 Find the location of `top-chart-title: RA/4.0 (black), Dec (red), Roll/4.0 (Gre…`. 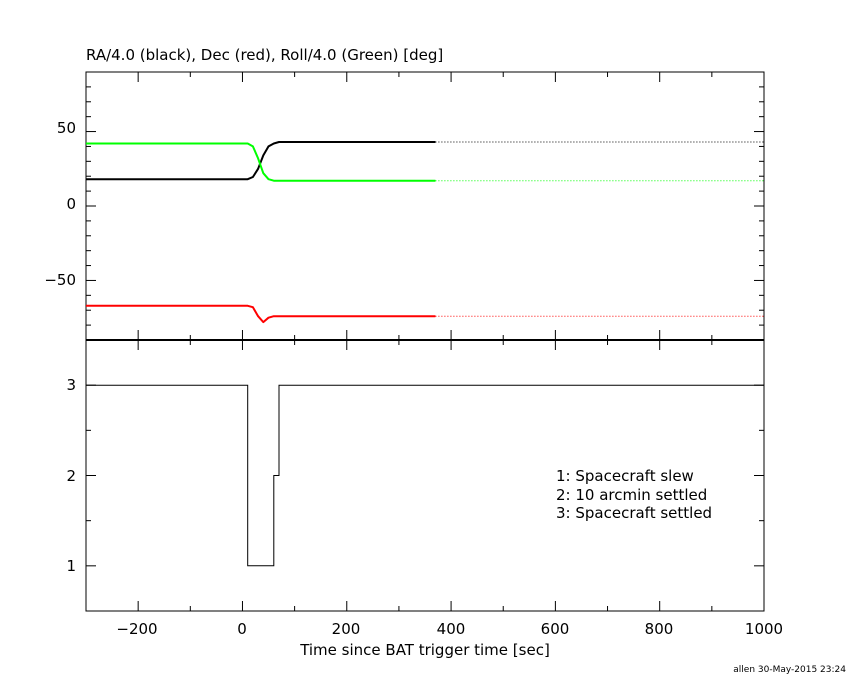

top-chart-title: RA/4.0 (black), Dec (red), Roll/4.0 (Gre… is located at coordinates (264, 55).